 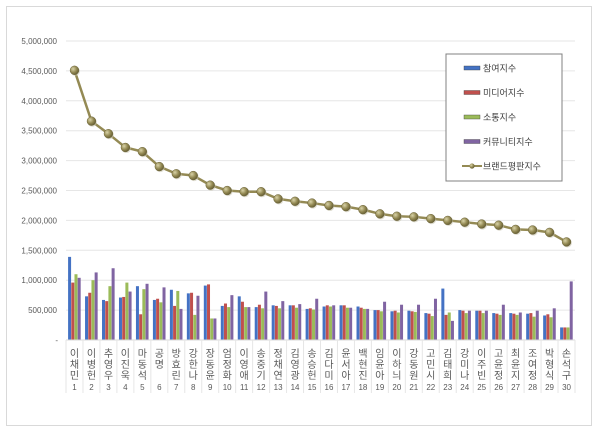 I want to click on x-category-label: 최, so click(x=515, y=354).